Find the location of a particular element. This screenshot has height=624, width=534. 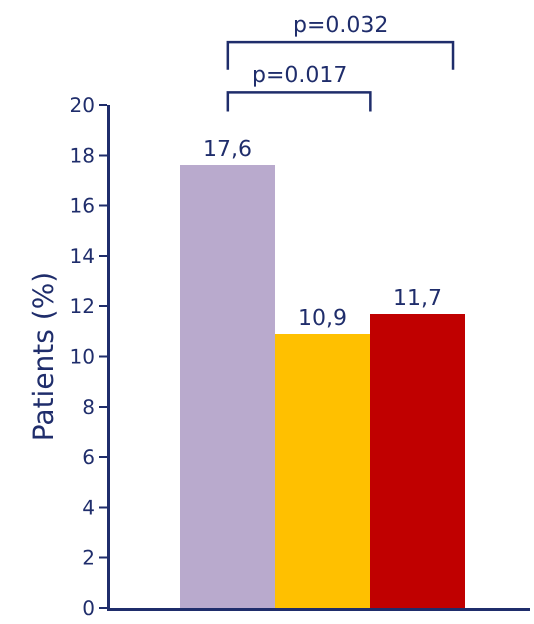

text: p=0.017 is located at coordinates (300, 75).